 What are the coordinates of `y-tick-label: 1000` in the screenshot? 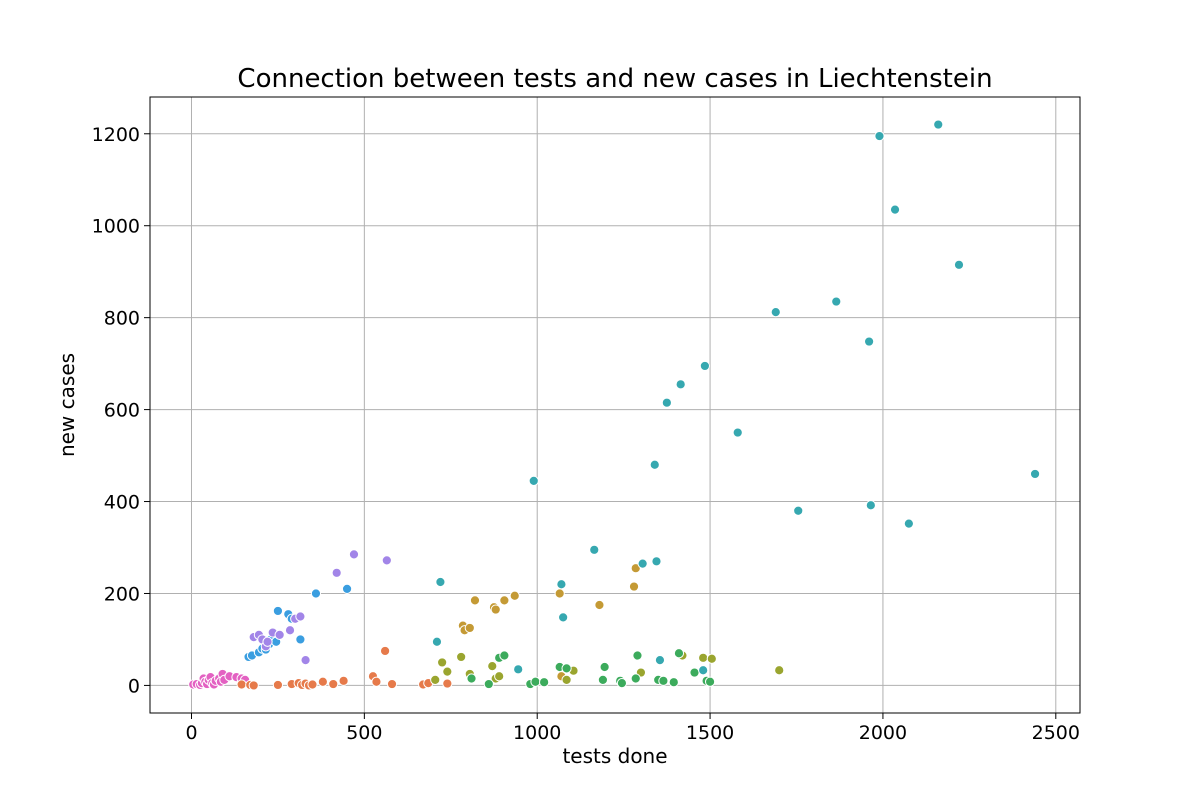 It's located at (116, 227).